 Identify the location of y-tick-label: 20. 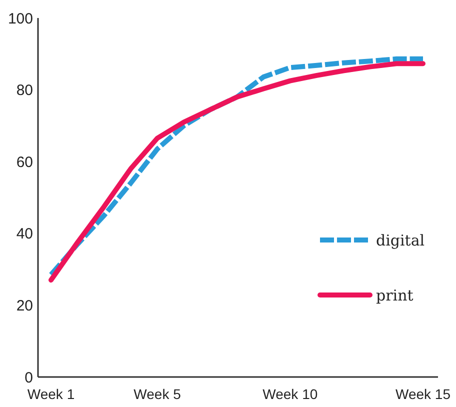
(24, 305).